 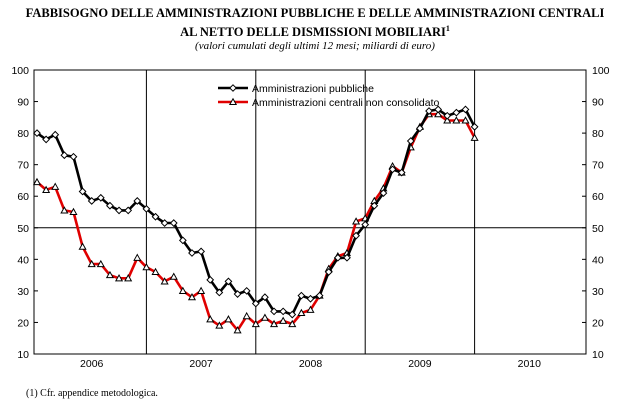 I want to click on y-tick-label-left: 70, so click(x=23, y=166).